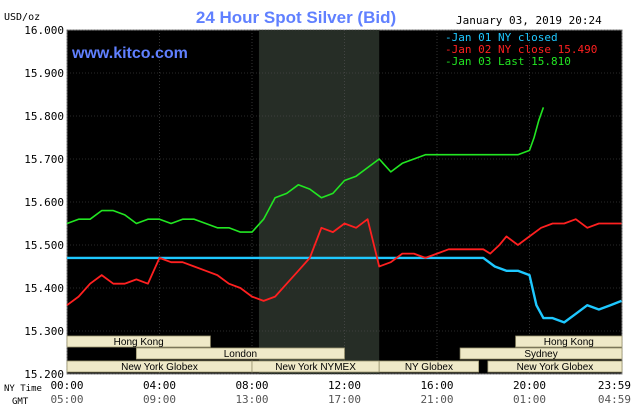 This screenshot has width=633, height=416. What do you see at coordinates (44, 245) in the screenshot?
I see `y-tick-label: 15.500` at bounding box center [44, 245].